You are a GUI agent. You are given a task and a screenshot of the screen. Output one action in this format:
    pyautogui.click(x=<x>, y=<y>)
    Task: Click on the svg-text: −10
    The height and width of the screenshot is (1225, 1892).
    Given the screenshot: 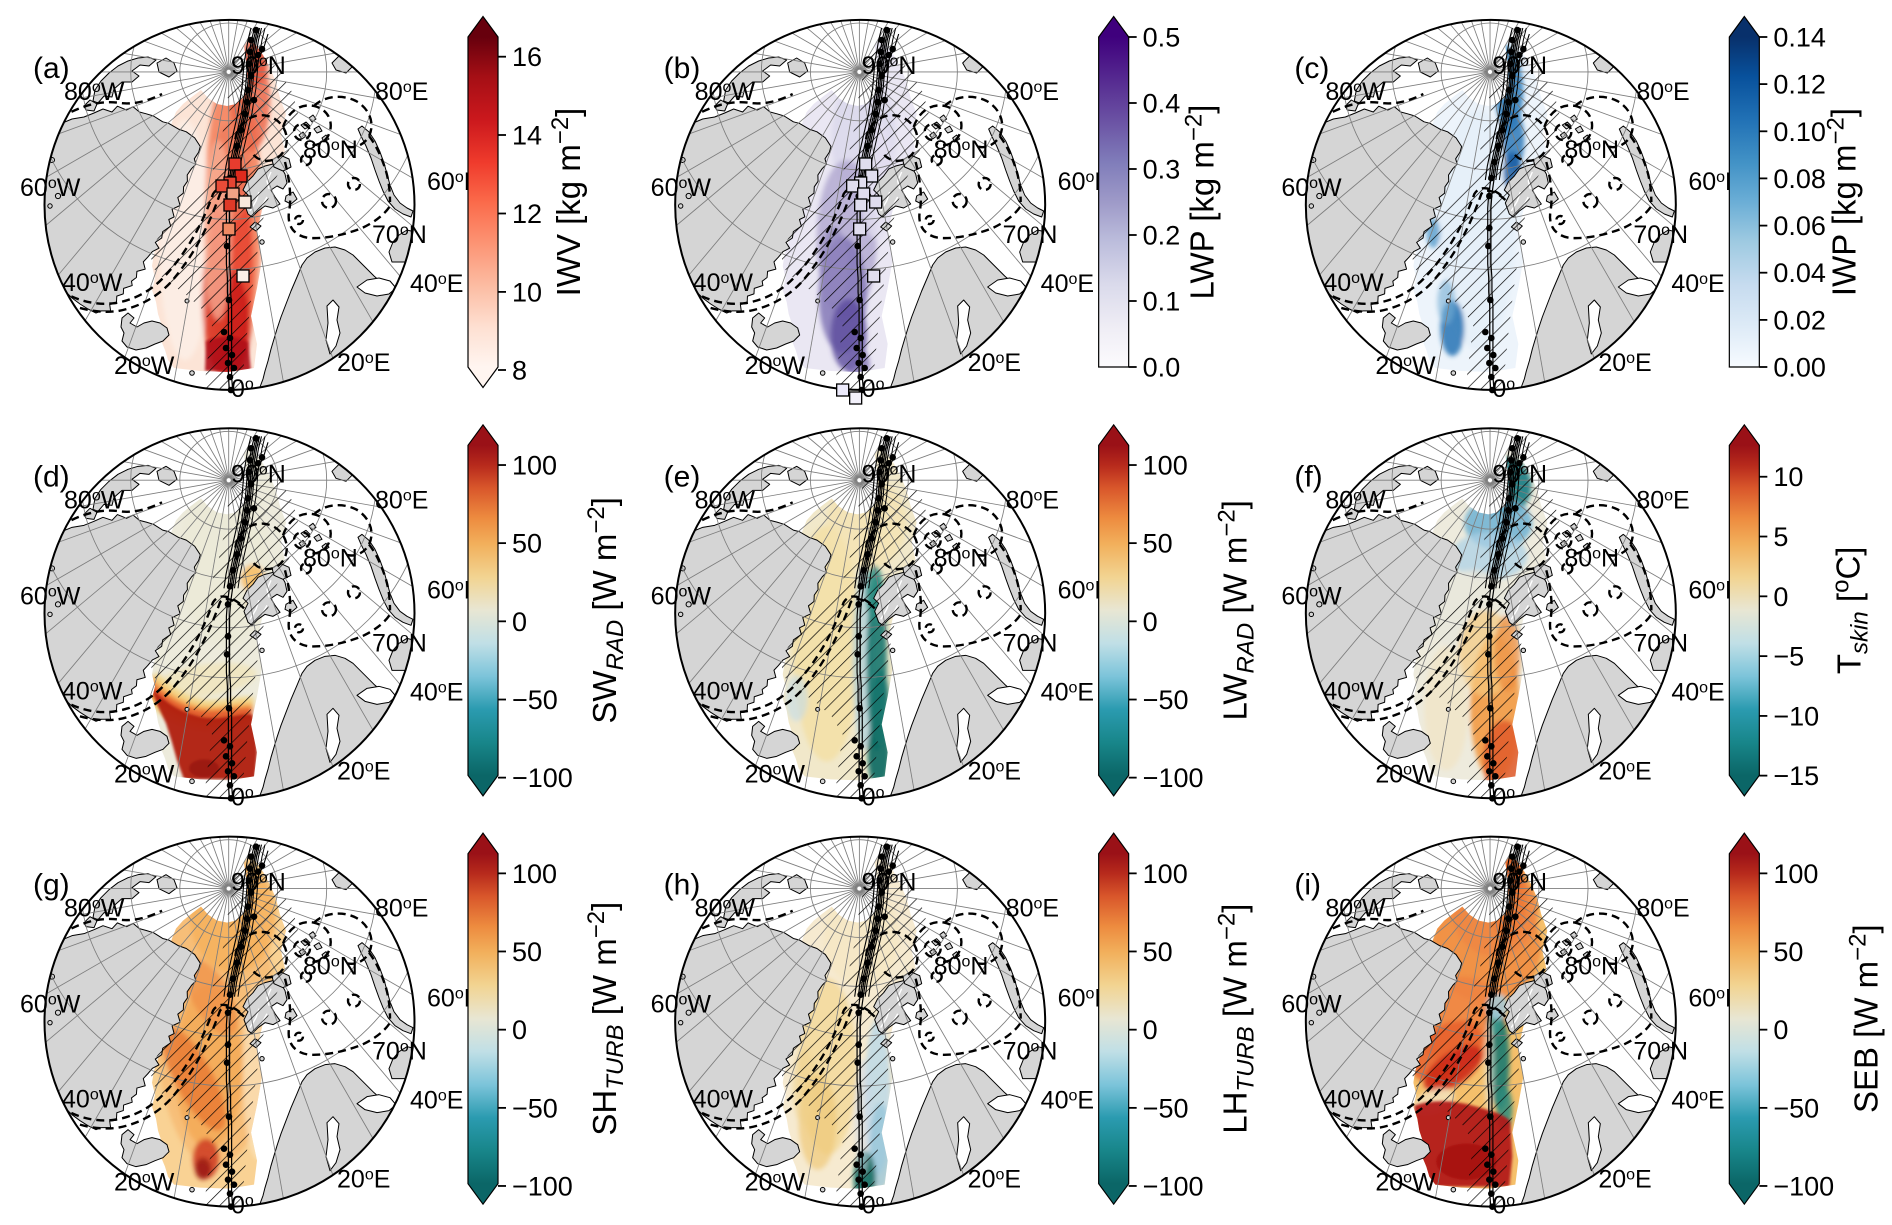 What is the action you would take?
    pyautogui.click(x=1796, y=716)
    